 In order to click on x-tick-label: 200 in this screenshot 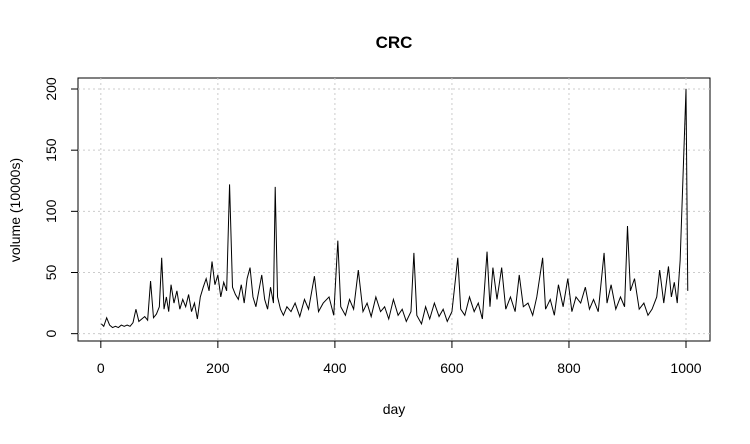, I will do `click(218, 368)`.